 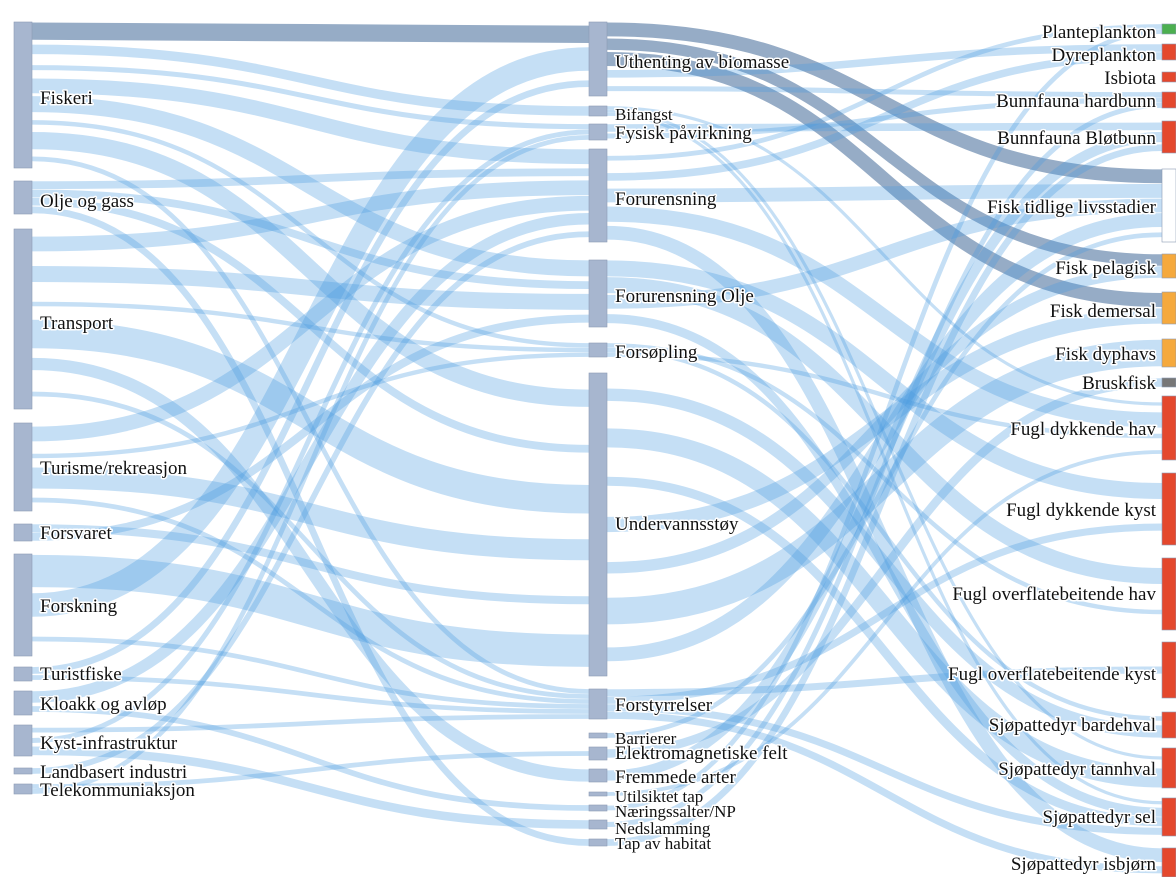 What do you see at coordinates (677, 524) in the screenshot?
I see `pressure-label-undervann: Undervannsstøy` at bounding box center [677, 524].